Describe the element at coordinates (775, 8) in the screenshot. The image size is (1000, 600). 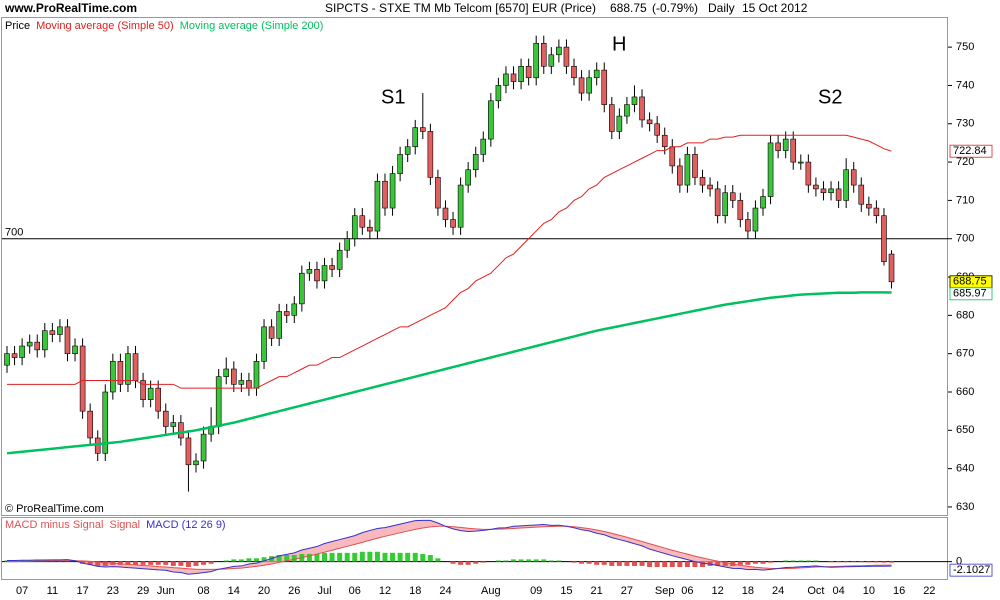
I see `chart-date: 15 Oct 2012` at that location.